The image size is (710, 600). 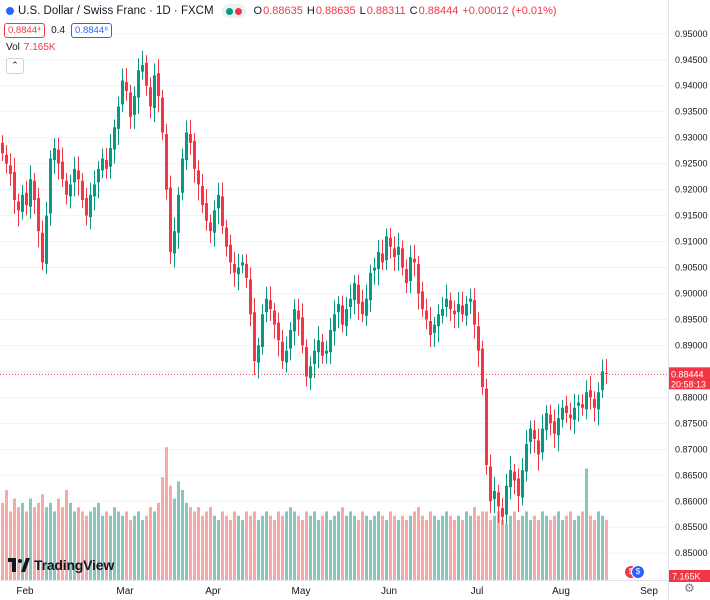 What do you see at coordinates (638, 572) in the screenshot?
I see `event-flag-icon: $` at bounding box center [638, 572].